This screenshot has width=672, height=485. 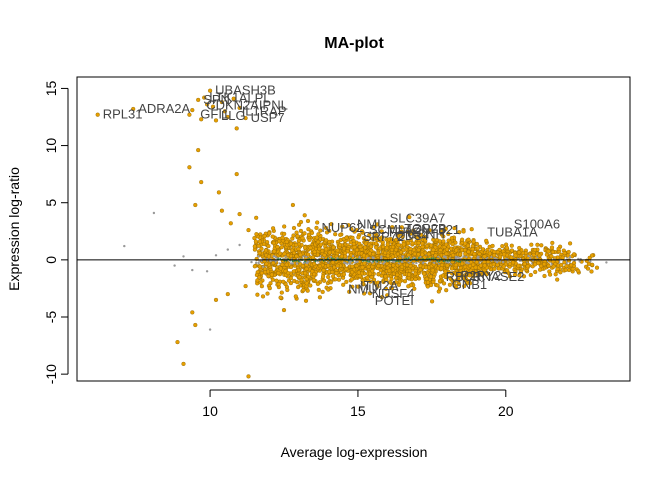 What do you see at coordinates (418, 218) in the screenshot?
I see `gene-label: SLC39A7` at bounding box center [418, 218].